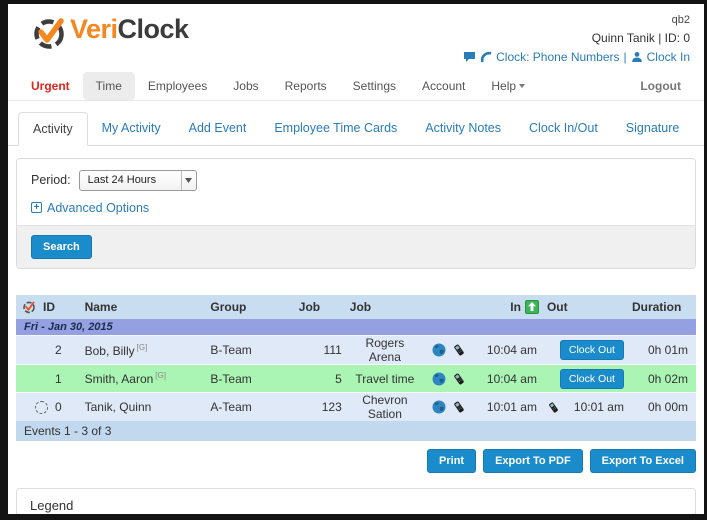 Image resolution: width=707 pixels, height=520 pixels. I want to click on clock-check-icon, so click(29, 307).